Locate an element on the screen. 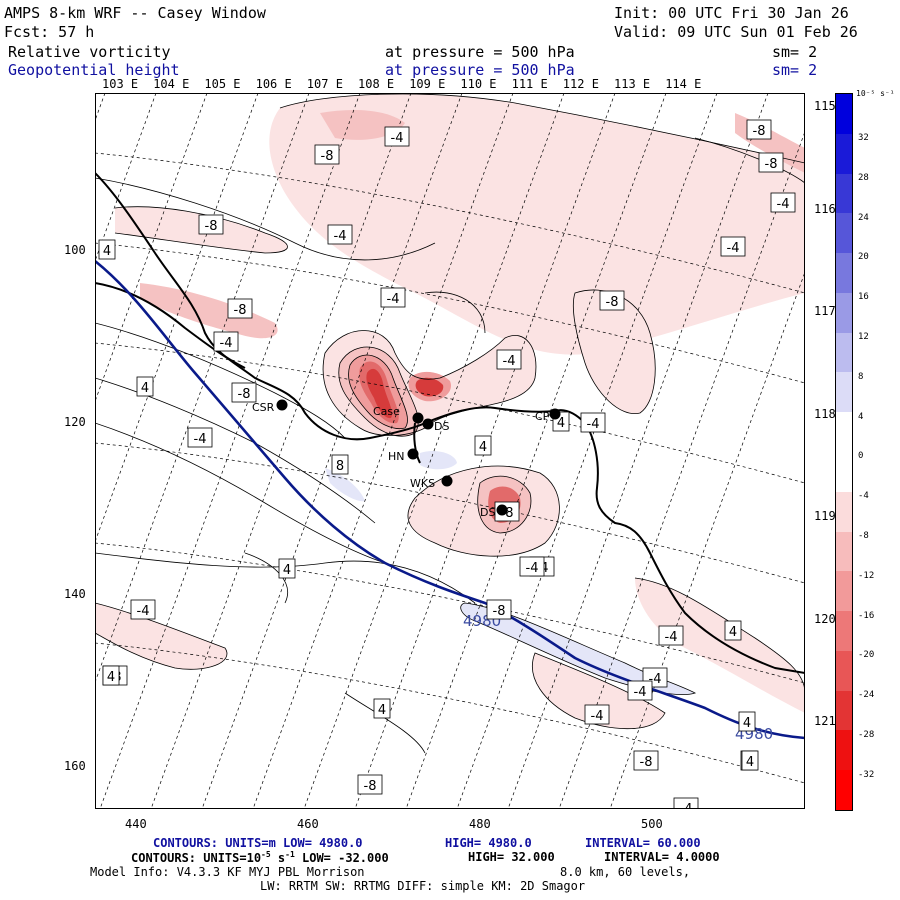 Image resolution: width=900 pixels, height=900 pixels. top-lon-label: 106 E is located at coordinates (273, 84).